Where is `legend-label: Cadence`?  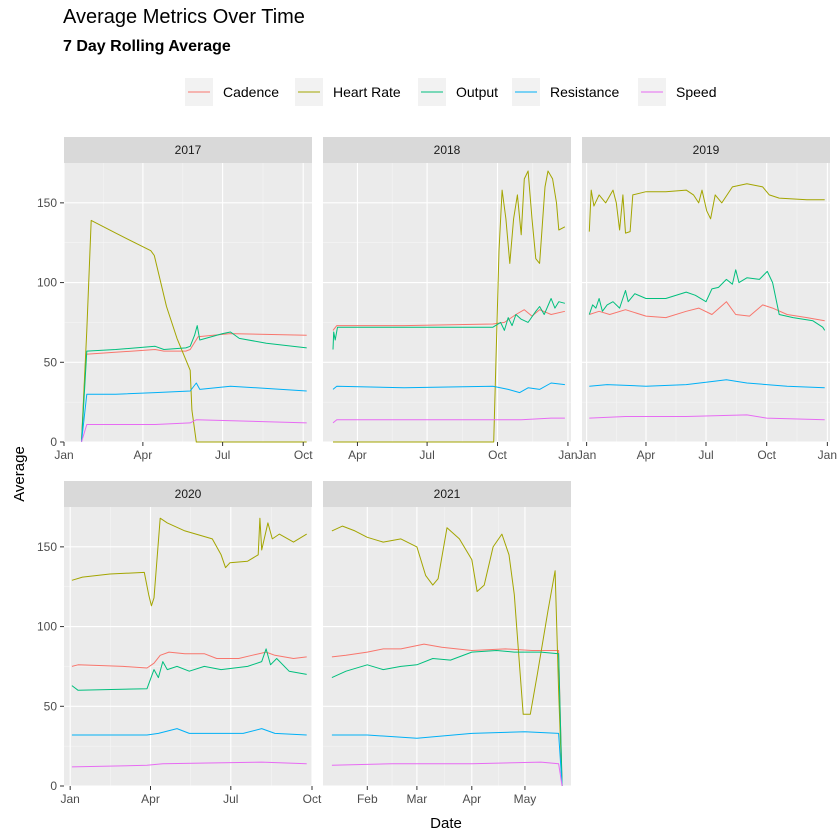
legend-label: Cadence is located at coordinates (251, 92).